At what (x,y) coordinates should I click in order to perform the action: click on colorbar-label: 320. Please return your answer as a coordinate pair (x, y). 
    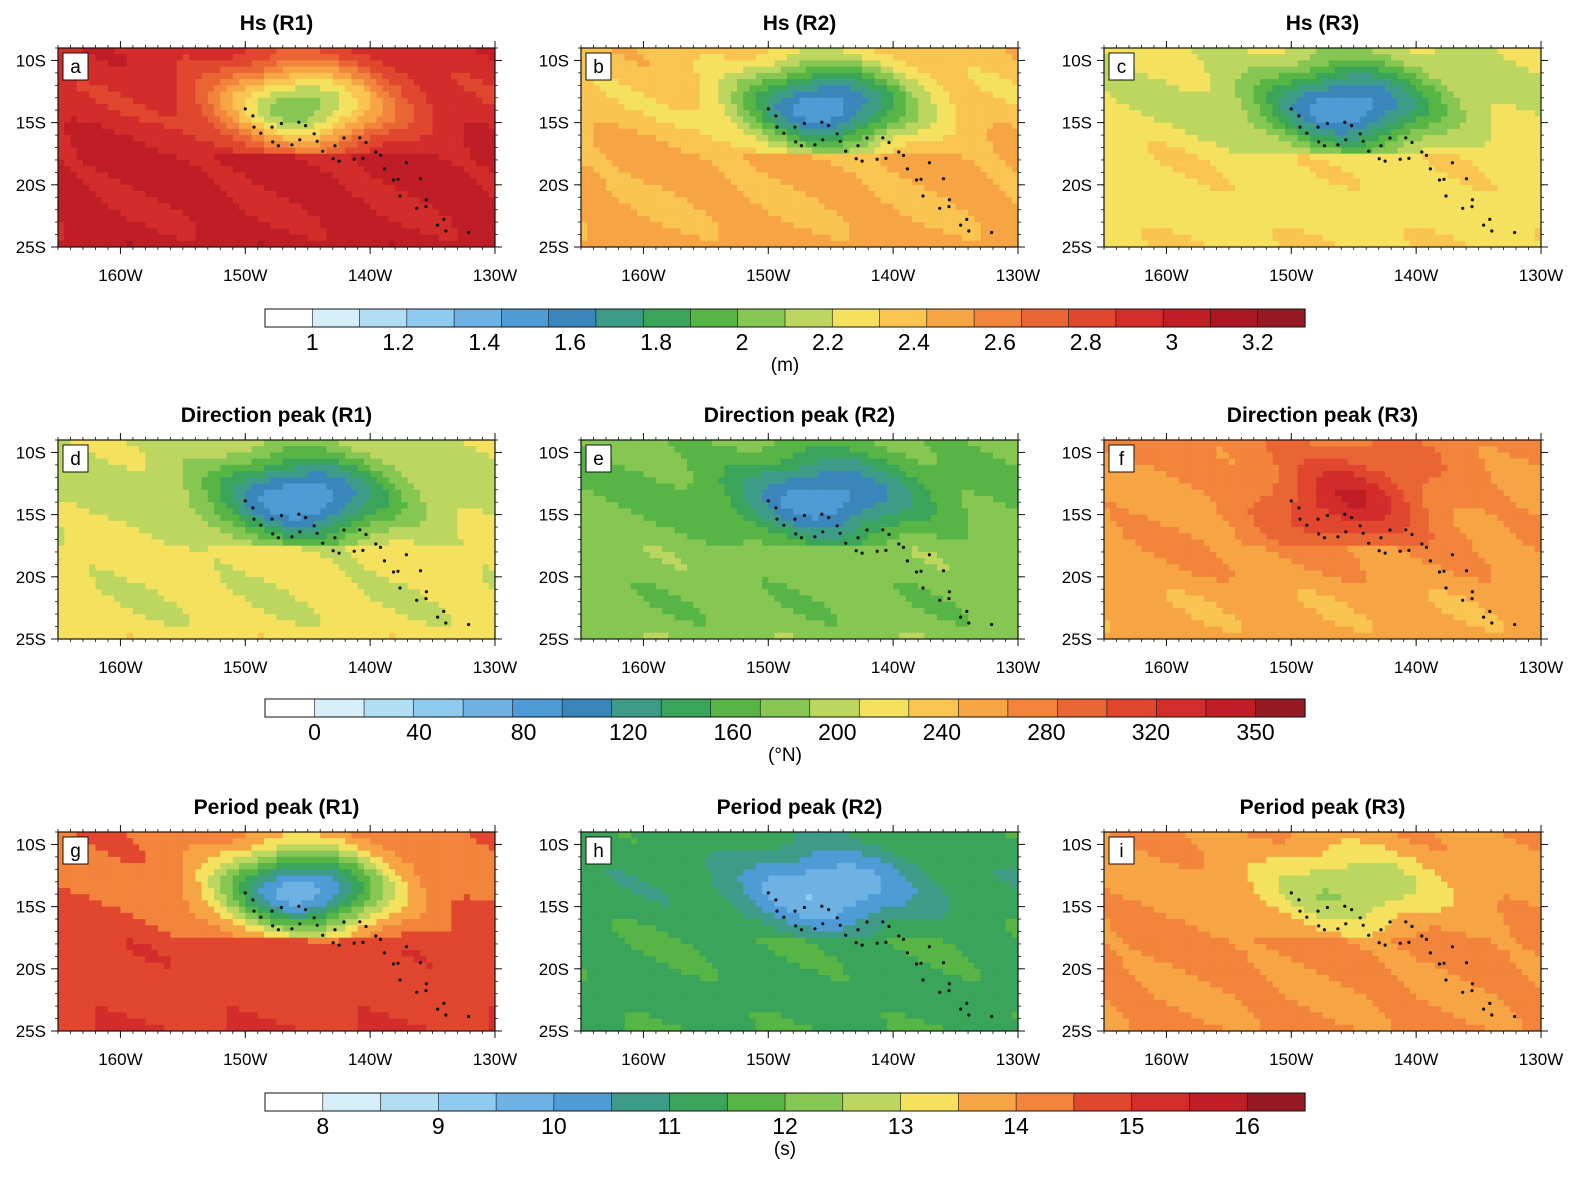
    Looking at the image, I should click on (1151, 732).